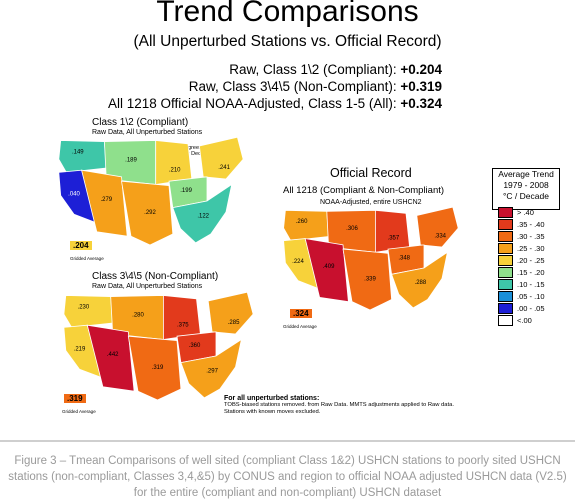 This screenshot has height=501, width=575. What do you see at coordinates (87, 258) in the screenshot?
I see `compliant-average-caption: Gridded Average` at bounding box center [87, 258].